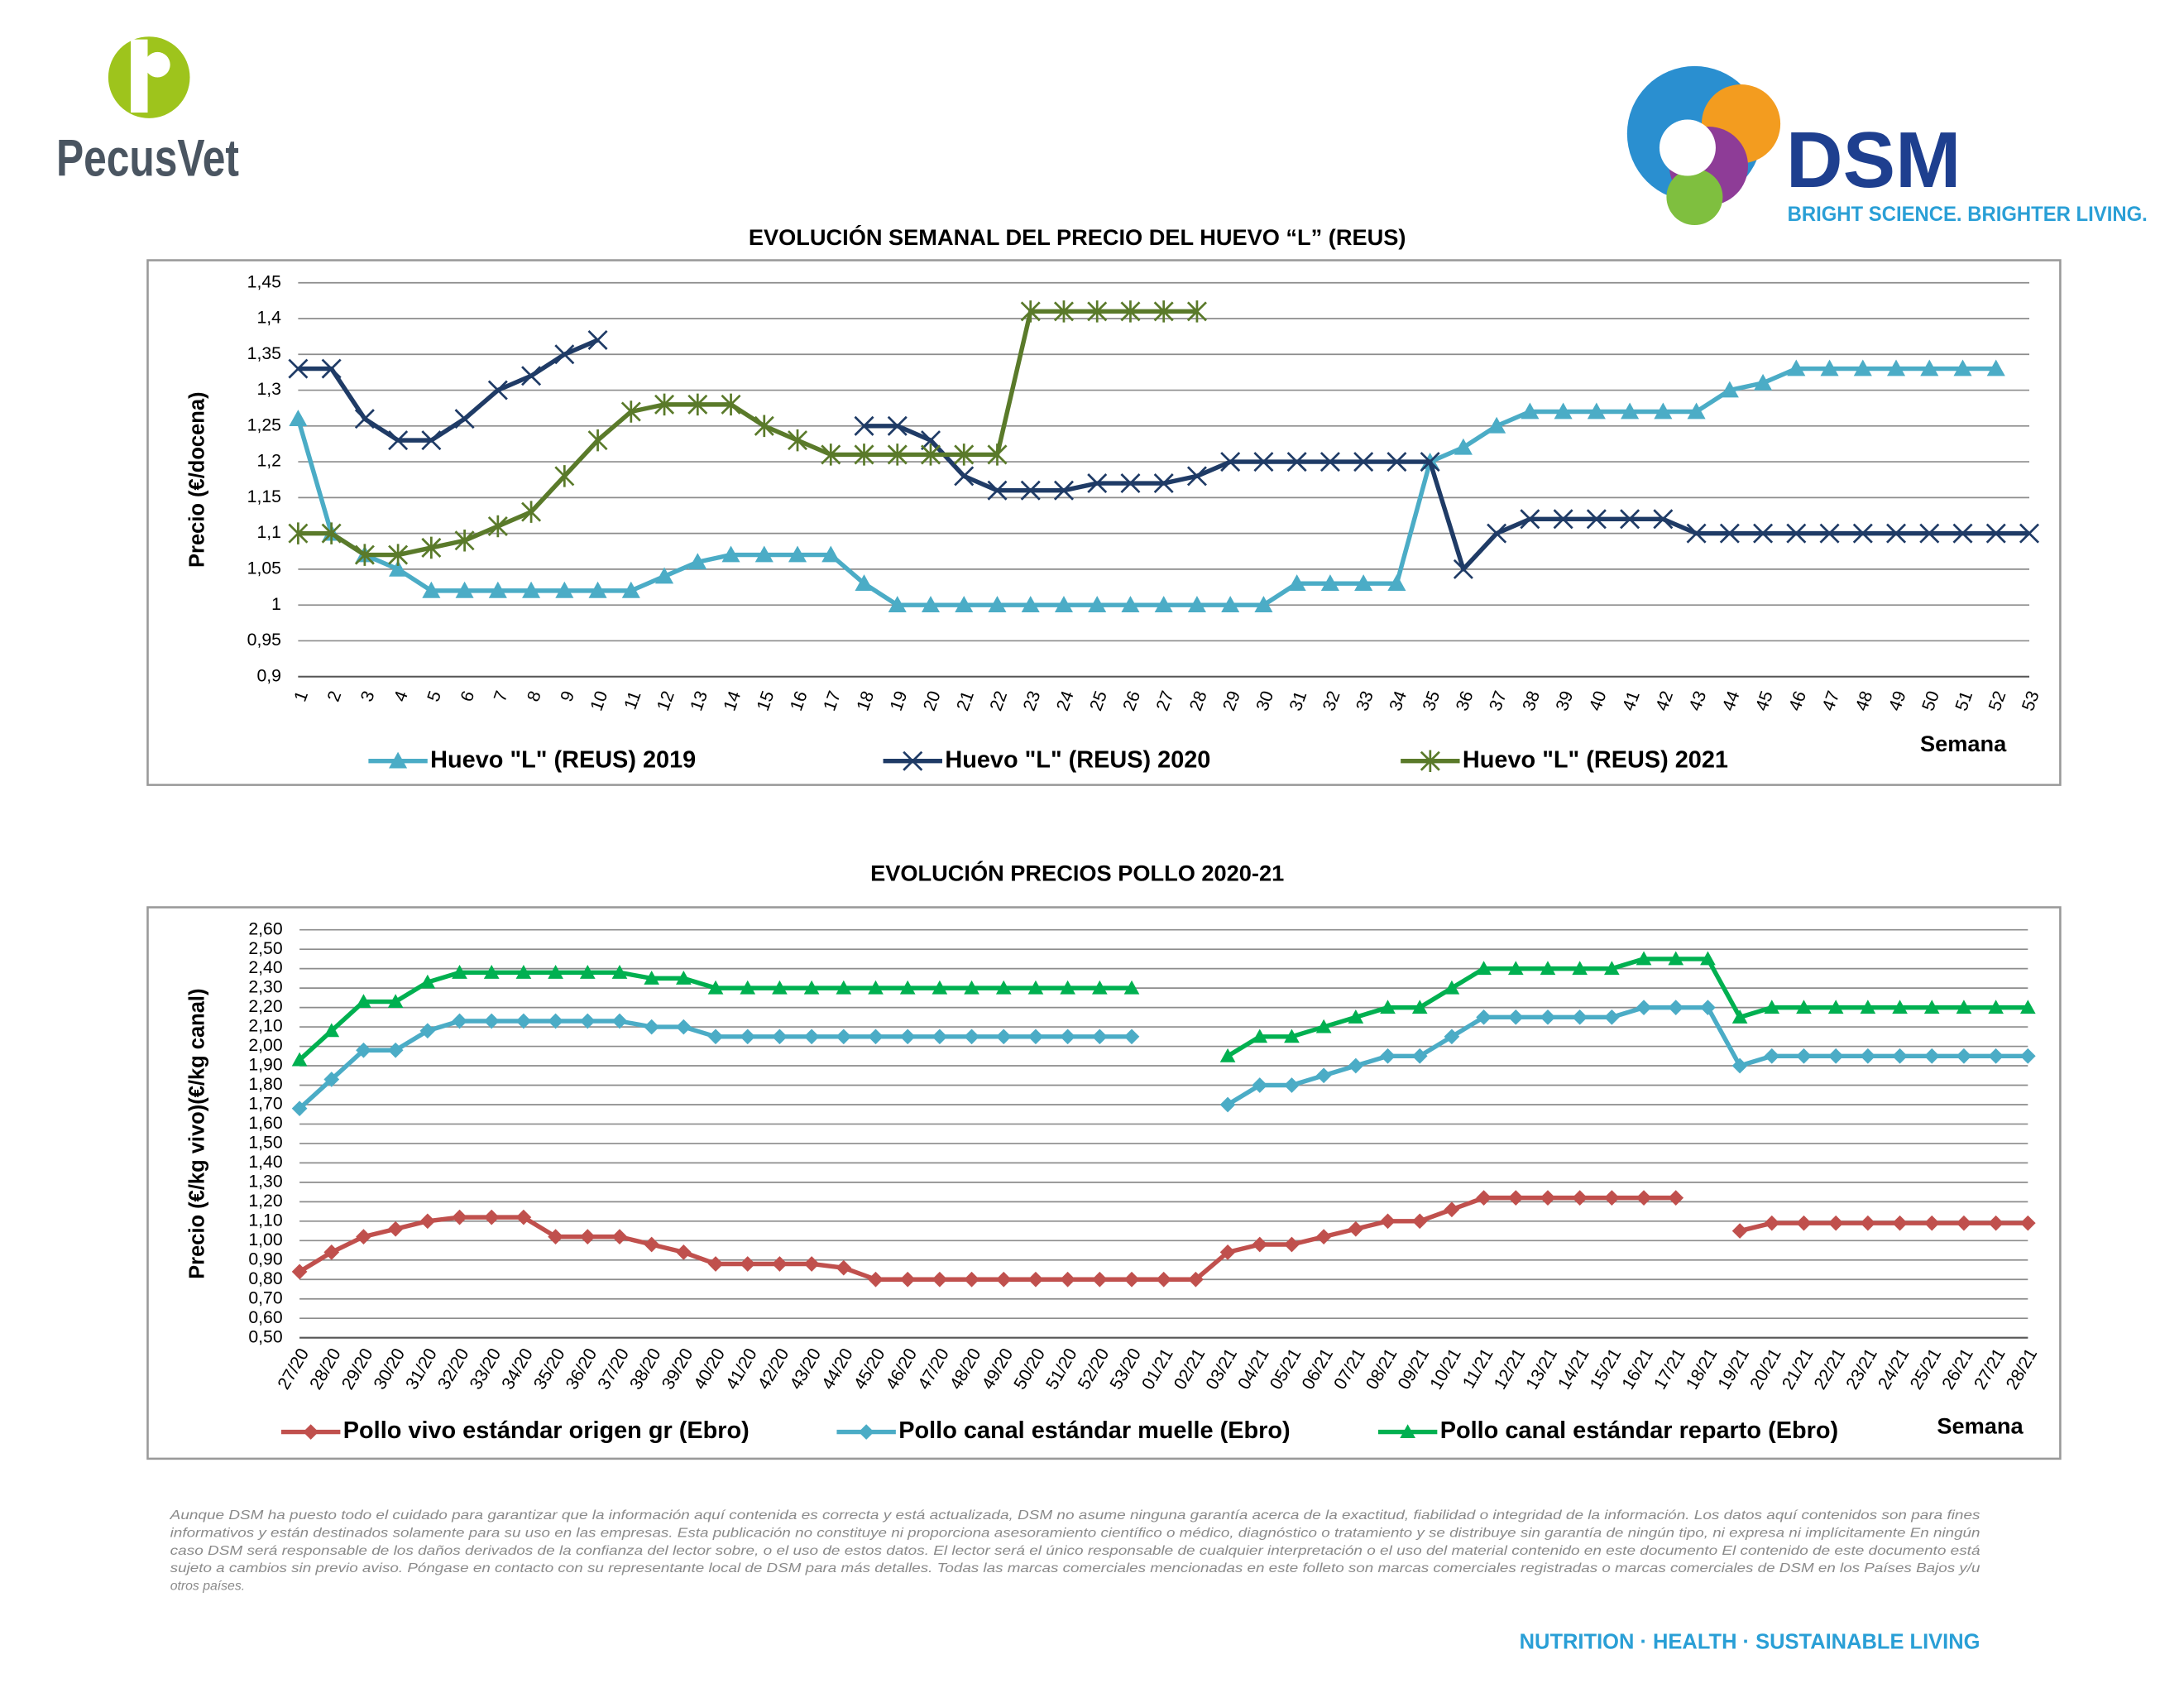 The height and width of the screenshot is (1688, 2184). Describe the element at coordinates (1145, 486) in the screenshot. I see `series-line` at that location.